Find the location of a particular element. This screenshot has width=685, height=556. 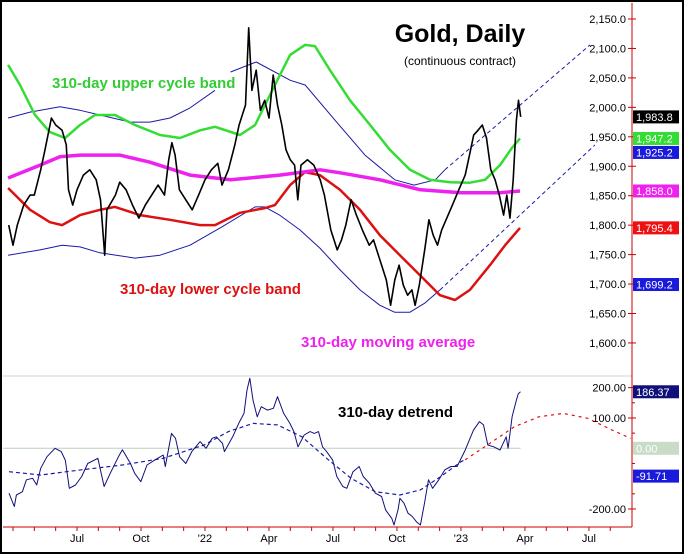

lower-band-annotation: 310-day lower cycle band is located at coordinates (210, 289).